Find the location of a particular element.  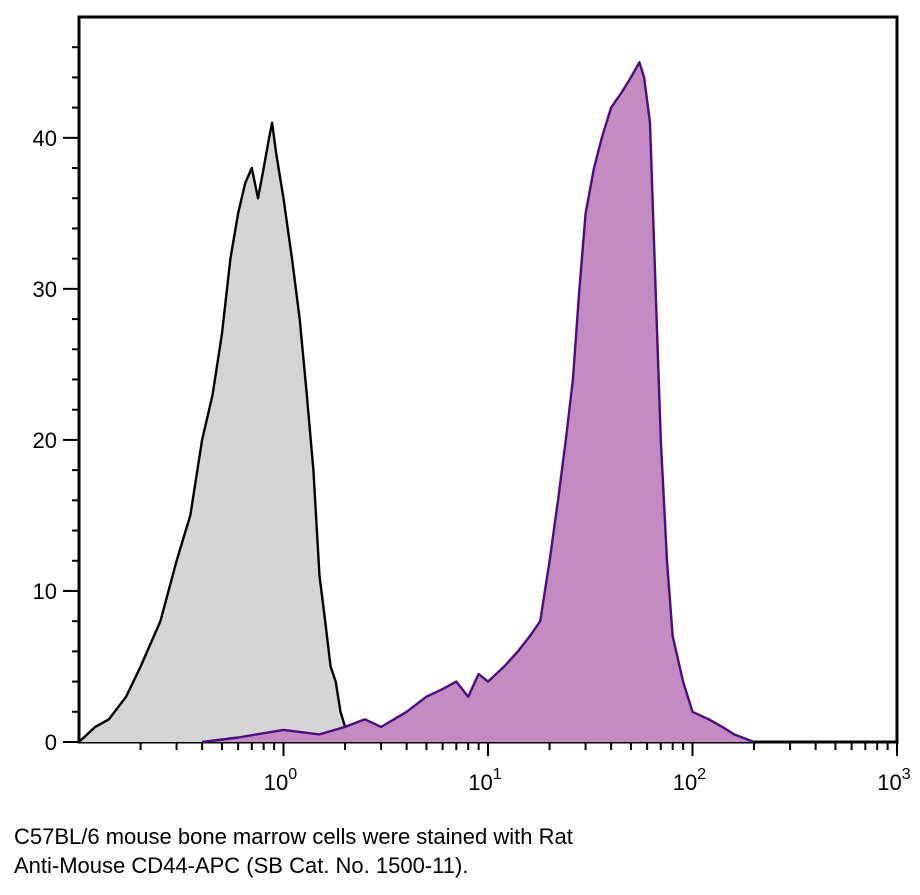

y-tick-label: 40 is located at coordinates (45, 138).